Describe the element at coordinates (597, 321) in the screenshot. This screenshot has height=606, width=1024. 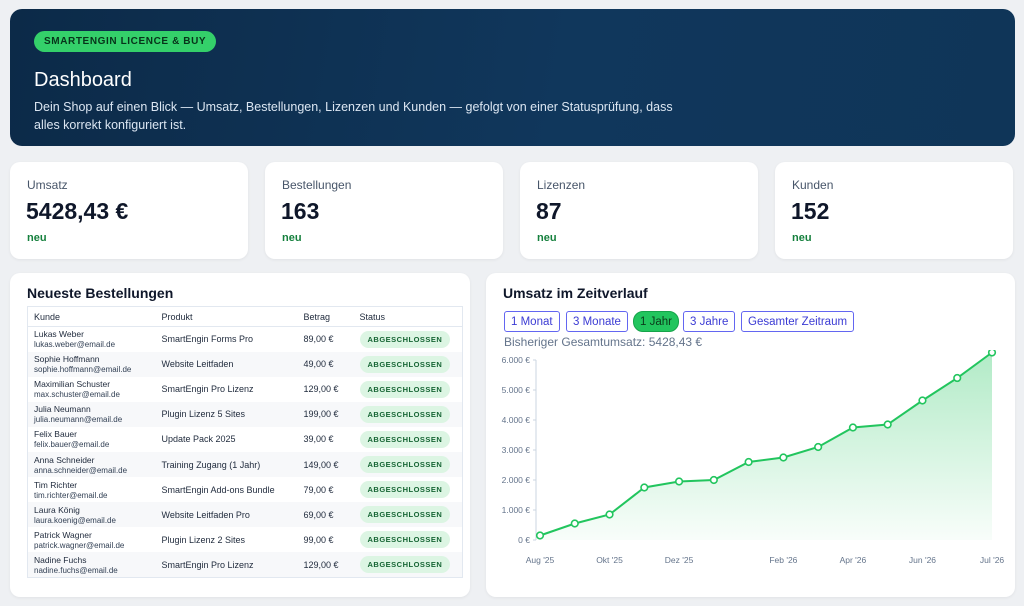
I see `range-button-3-months: 3 Monate` at that location.